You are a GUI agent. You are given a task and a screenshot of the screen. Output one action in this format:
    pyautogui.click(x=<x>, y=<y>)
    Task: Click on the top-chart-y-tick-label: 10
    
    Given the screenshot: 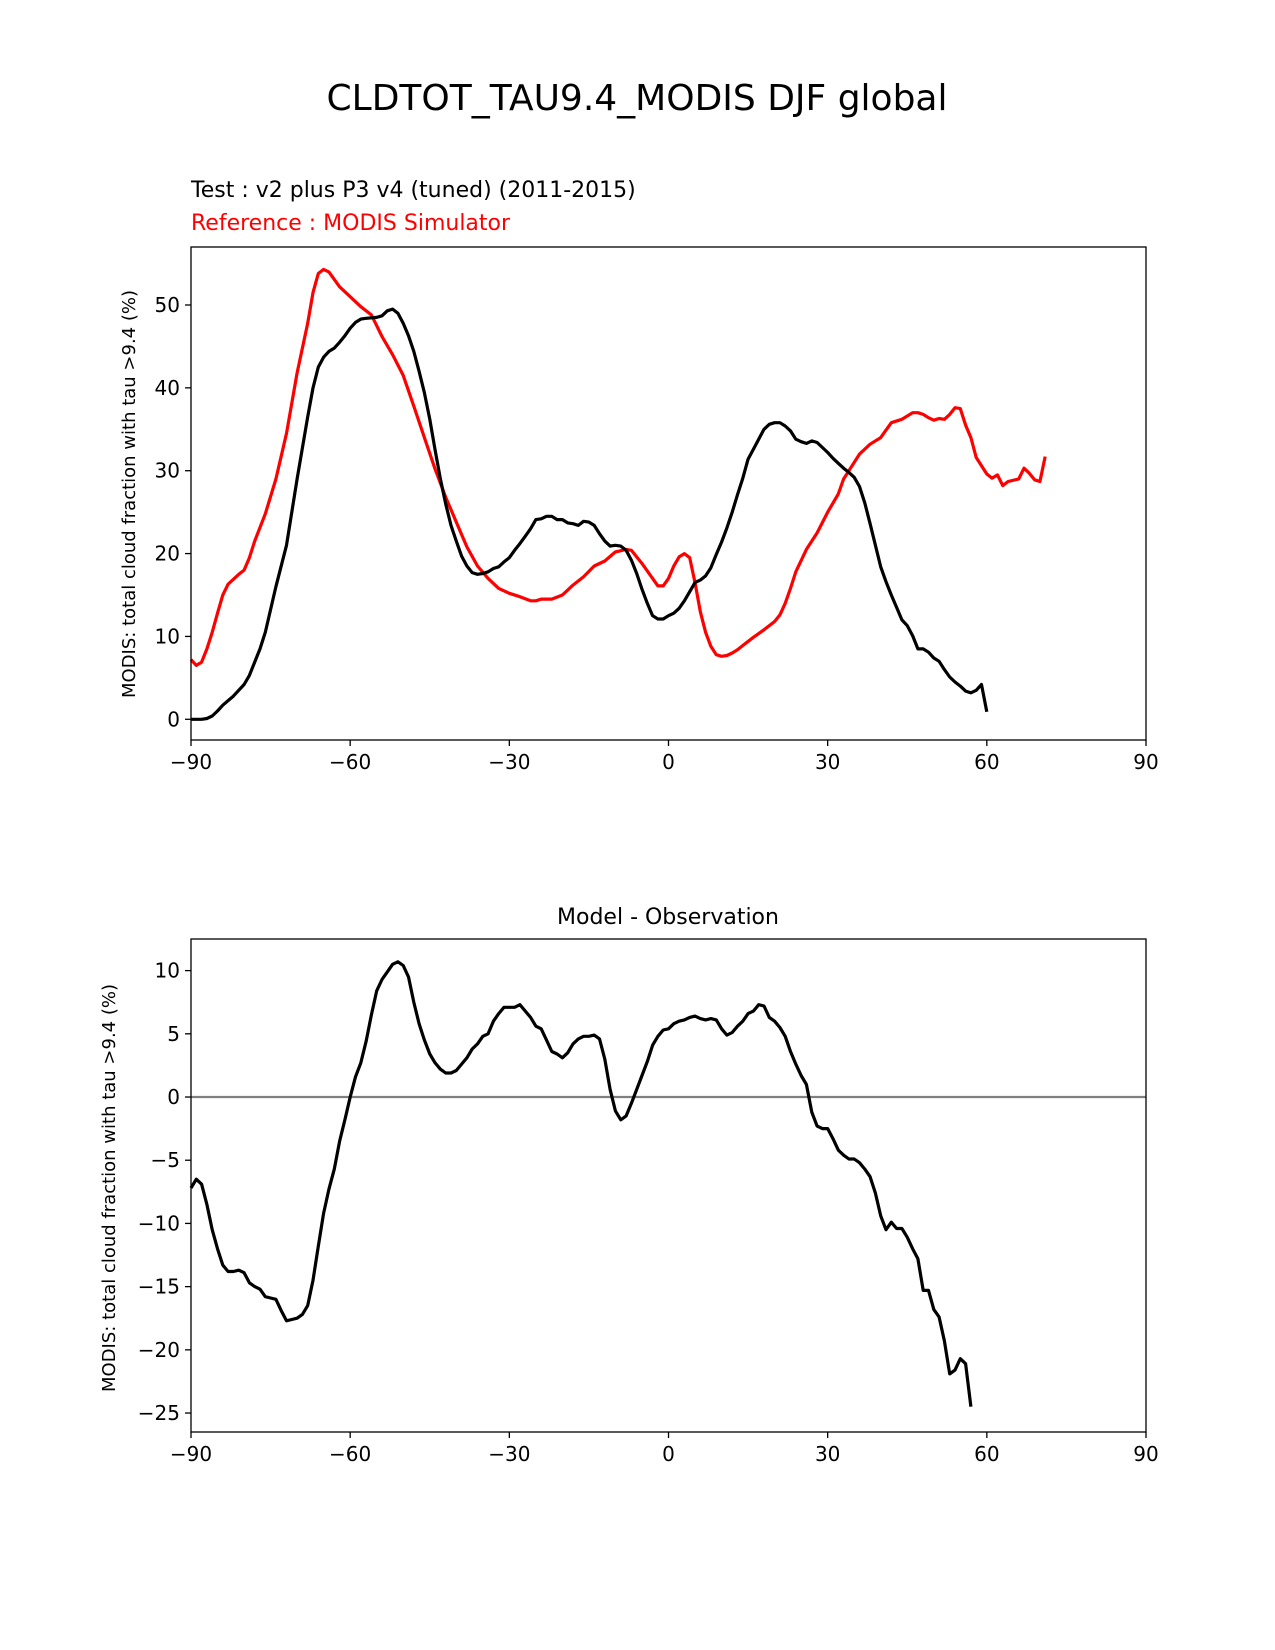 What is the action you would take?
    pyautogui.click(x=167, y=636)
    